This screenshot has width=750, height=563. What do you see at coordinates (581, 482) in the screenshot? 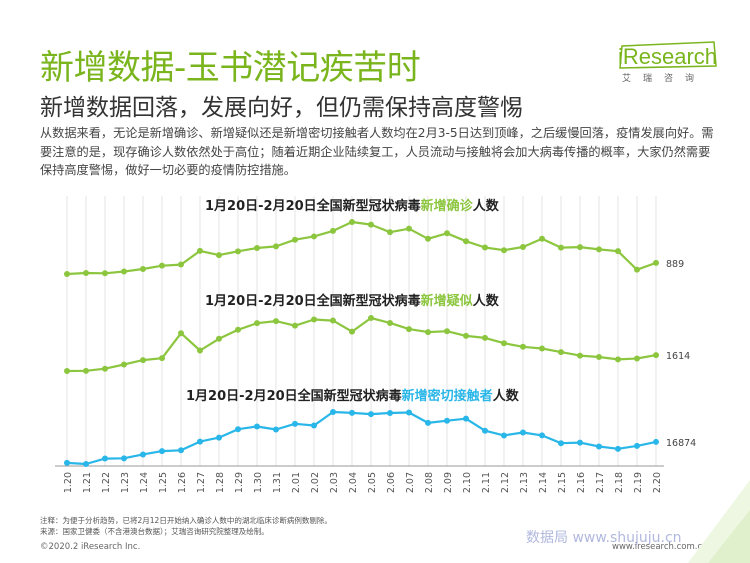
I see `x-tick-label: 2.16` at bounding box center [581, 482].